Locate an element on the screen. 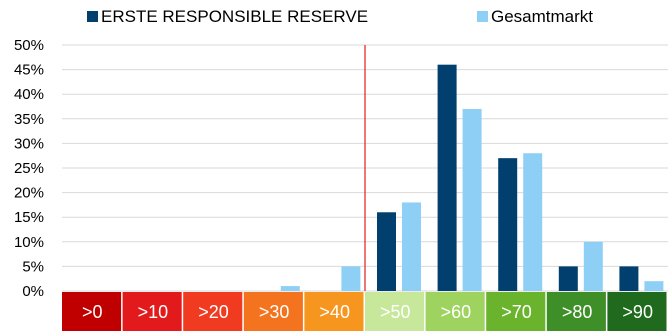 This screenshot has height=331, width=668. y-axis-ticks: 0% 5% 10% 15% 20% 25% 30% 35% 40% 45% 50% is located at coordinates (29, 168).